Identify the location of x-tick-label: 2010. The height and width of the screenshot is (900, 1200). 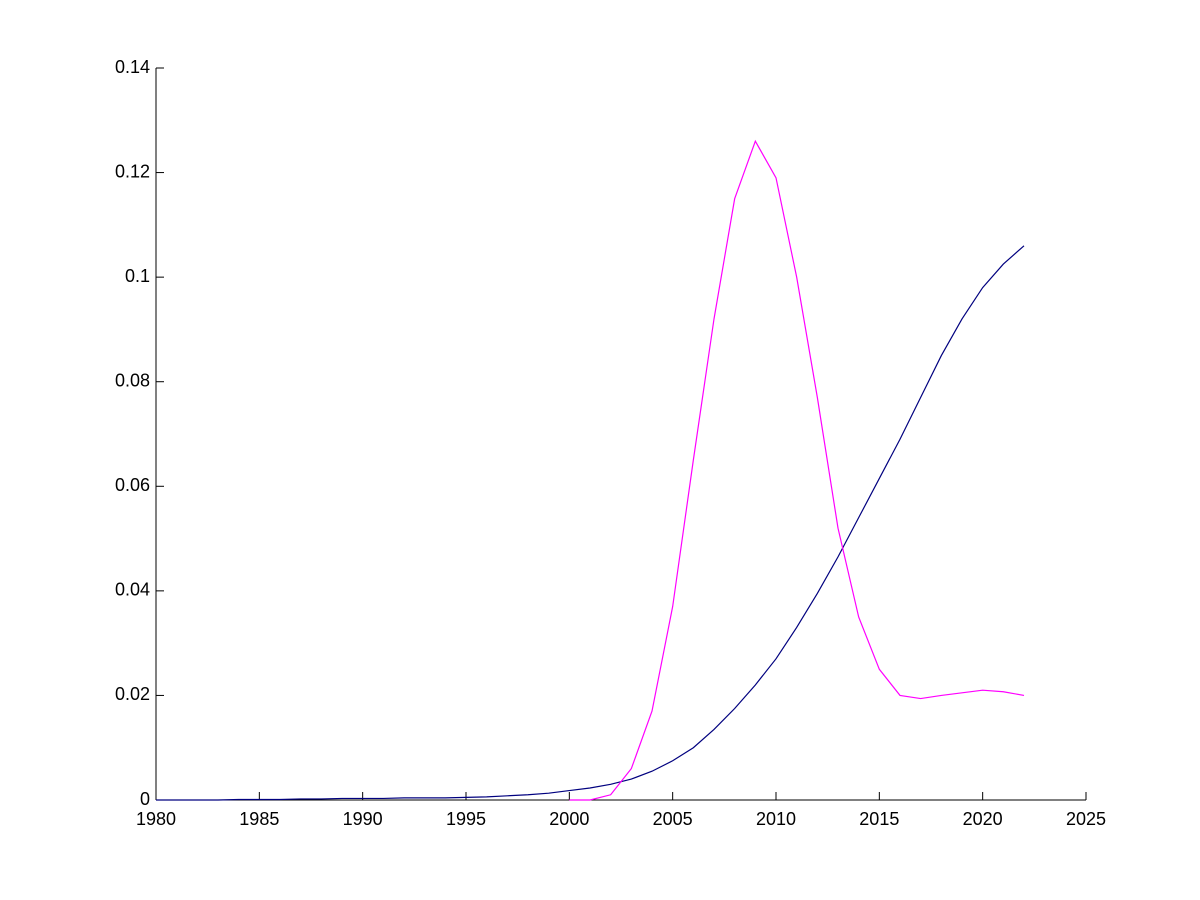
(776, 819).